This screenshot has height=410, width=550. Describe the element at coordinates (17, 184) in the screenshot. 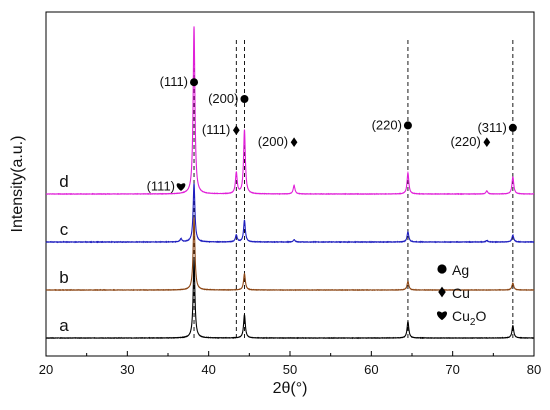

I see `y-axis-title: Intensity(a.u.)` at that location.